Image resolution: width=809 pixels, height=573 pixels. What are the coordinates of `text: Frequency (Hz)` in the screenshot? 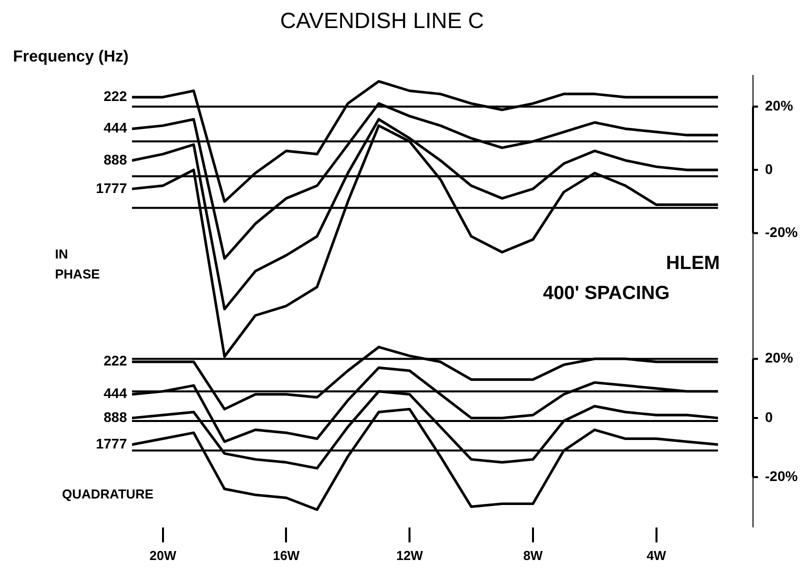 It's located at (71, 57).